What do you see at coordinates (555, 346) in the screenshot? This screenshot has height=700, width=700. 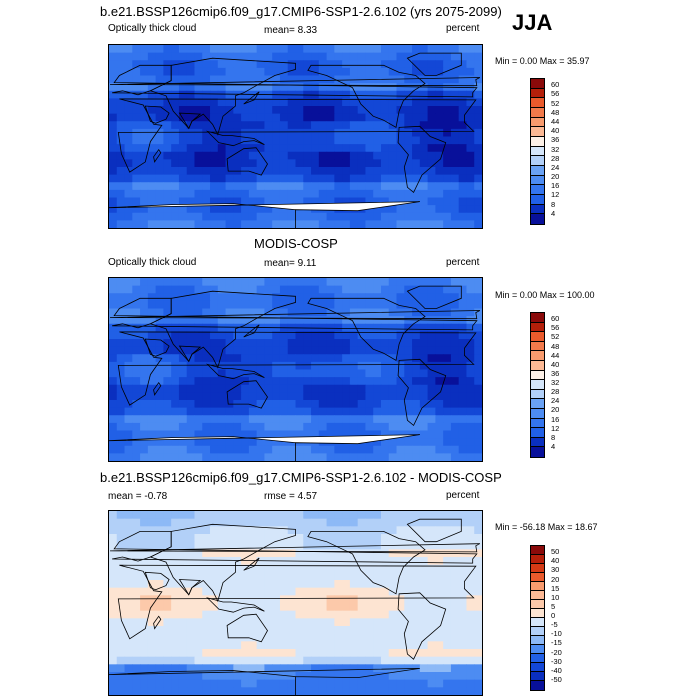 I see `colorbar-tick-label: 48` at bounding box center [555, 346].